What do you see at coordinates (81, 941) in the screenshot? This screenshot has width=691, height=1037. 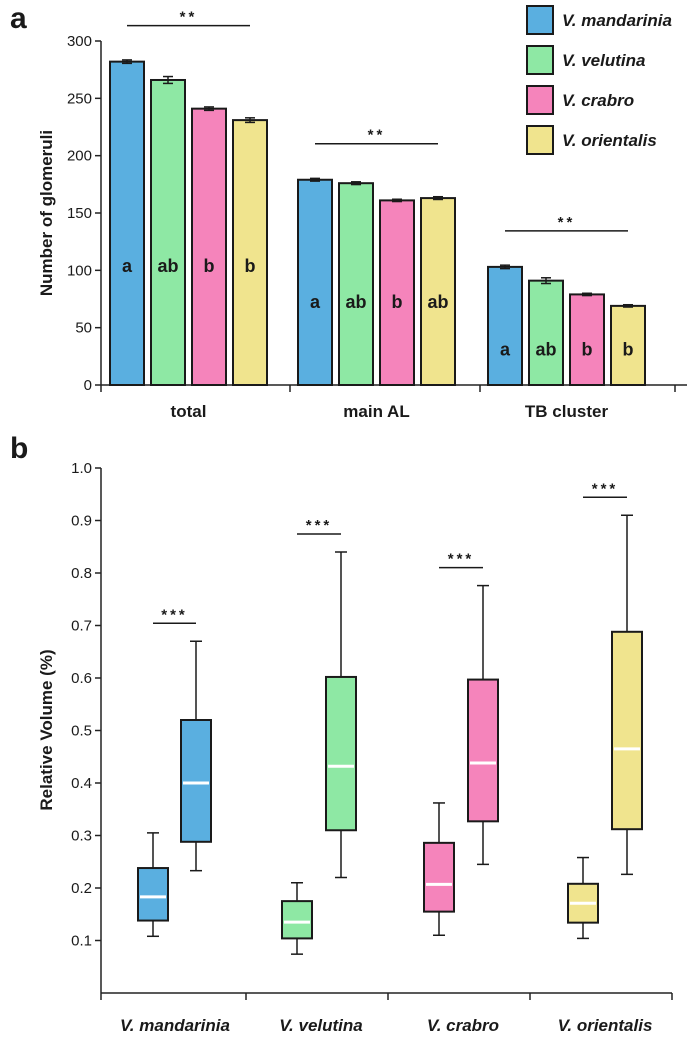 I see `panel-b-y-tick-label: 0.1` at bounding box center [81, 941].